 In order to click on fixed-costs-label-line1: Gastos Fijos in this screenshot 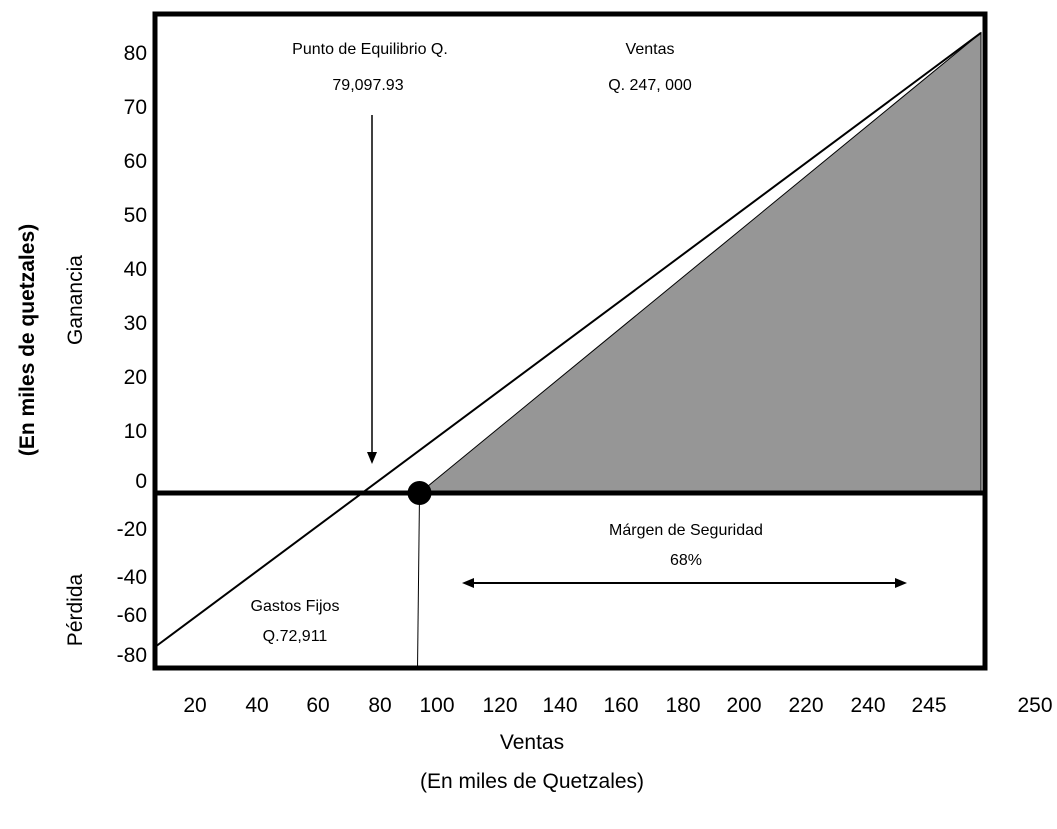, I will do `click(295, 606)`.